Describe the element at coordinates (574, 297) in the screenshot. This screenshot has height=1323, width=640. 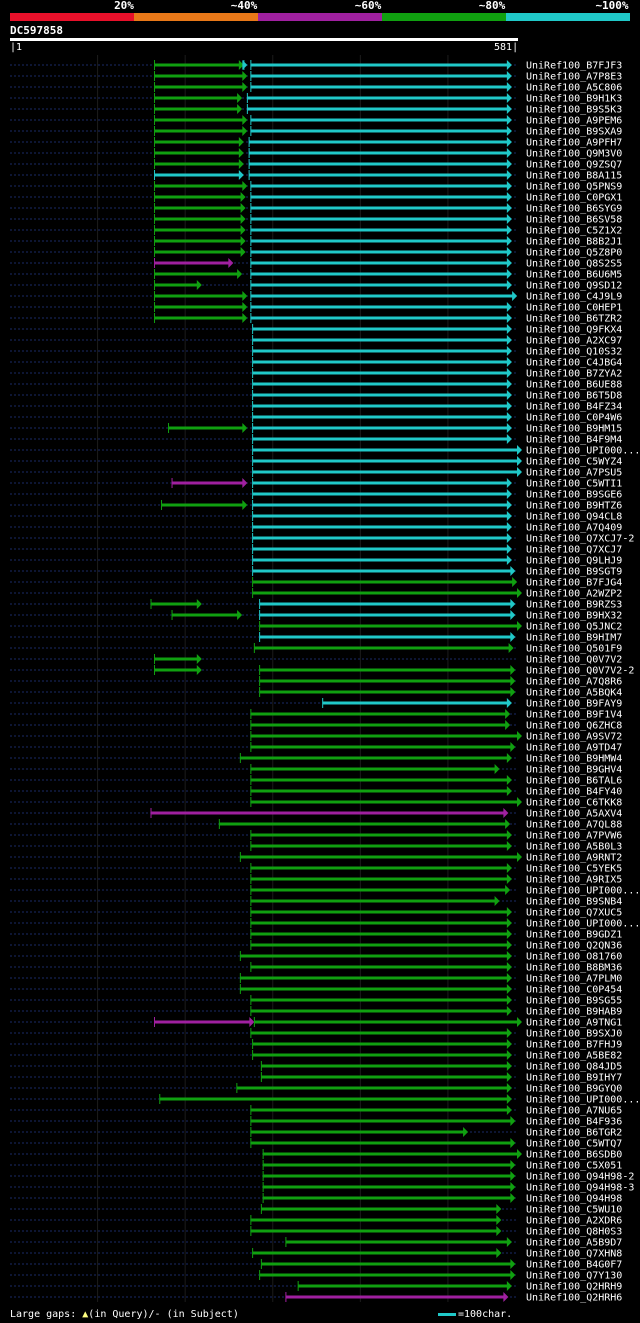
I see `hit-label: UniRef100_C4J9L9` at that location.